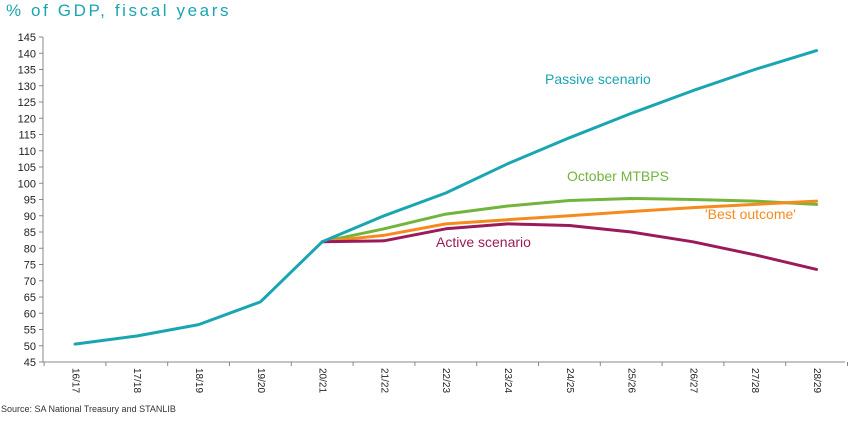 Image resolution: width=850 pixels, height=421 pixels. What do you see at coordinates (27, 71) in the screenshot?
I see `y-tick-label: 135` at bounding box center [27, 71].